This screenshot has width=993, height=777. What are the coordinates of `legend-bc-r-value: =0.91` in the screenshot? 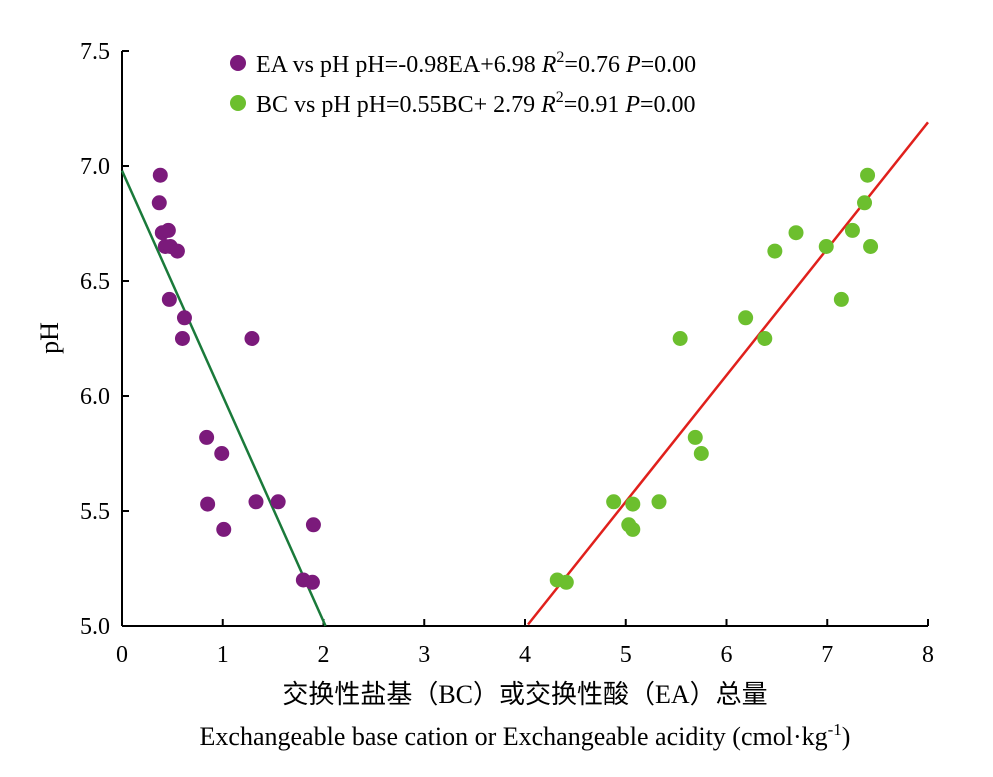 It's located at (595, 105).